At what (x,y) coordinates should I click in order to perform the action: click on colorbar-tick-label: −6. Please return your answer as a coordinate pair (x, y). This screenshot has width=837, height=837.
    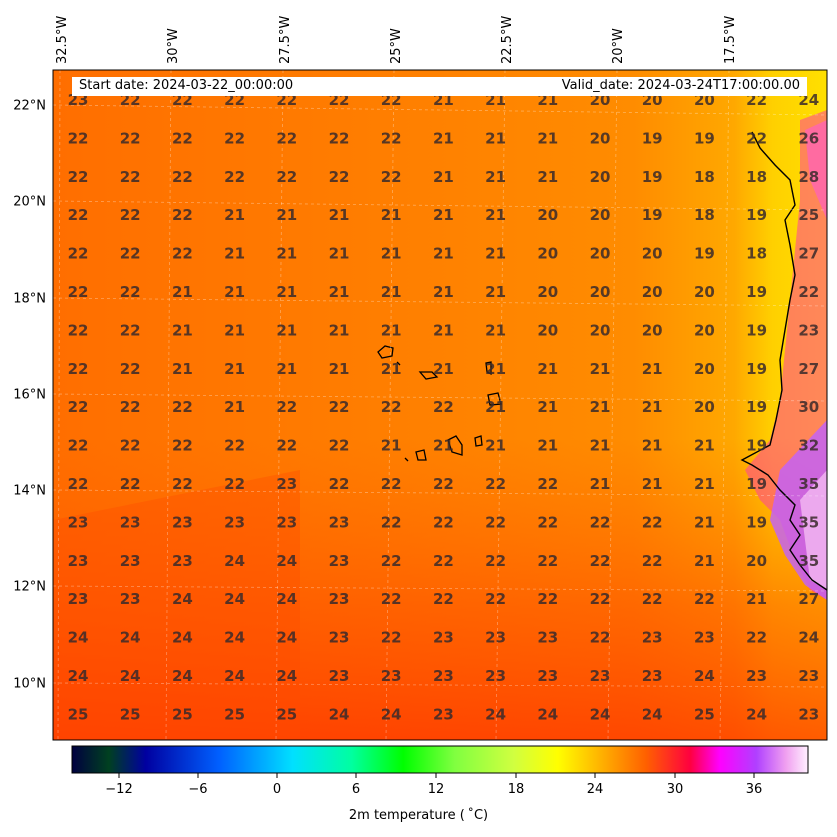
    Looking at the image, I should click on (197, 789).